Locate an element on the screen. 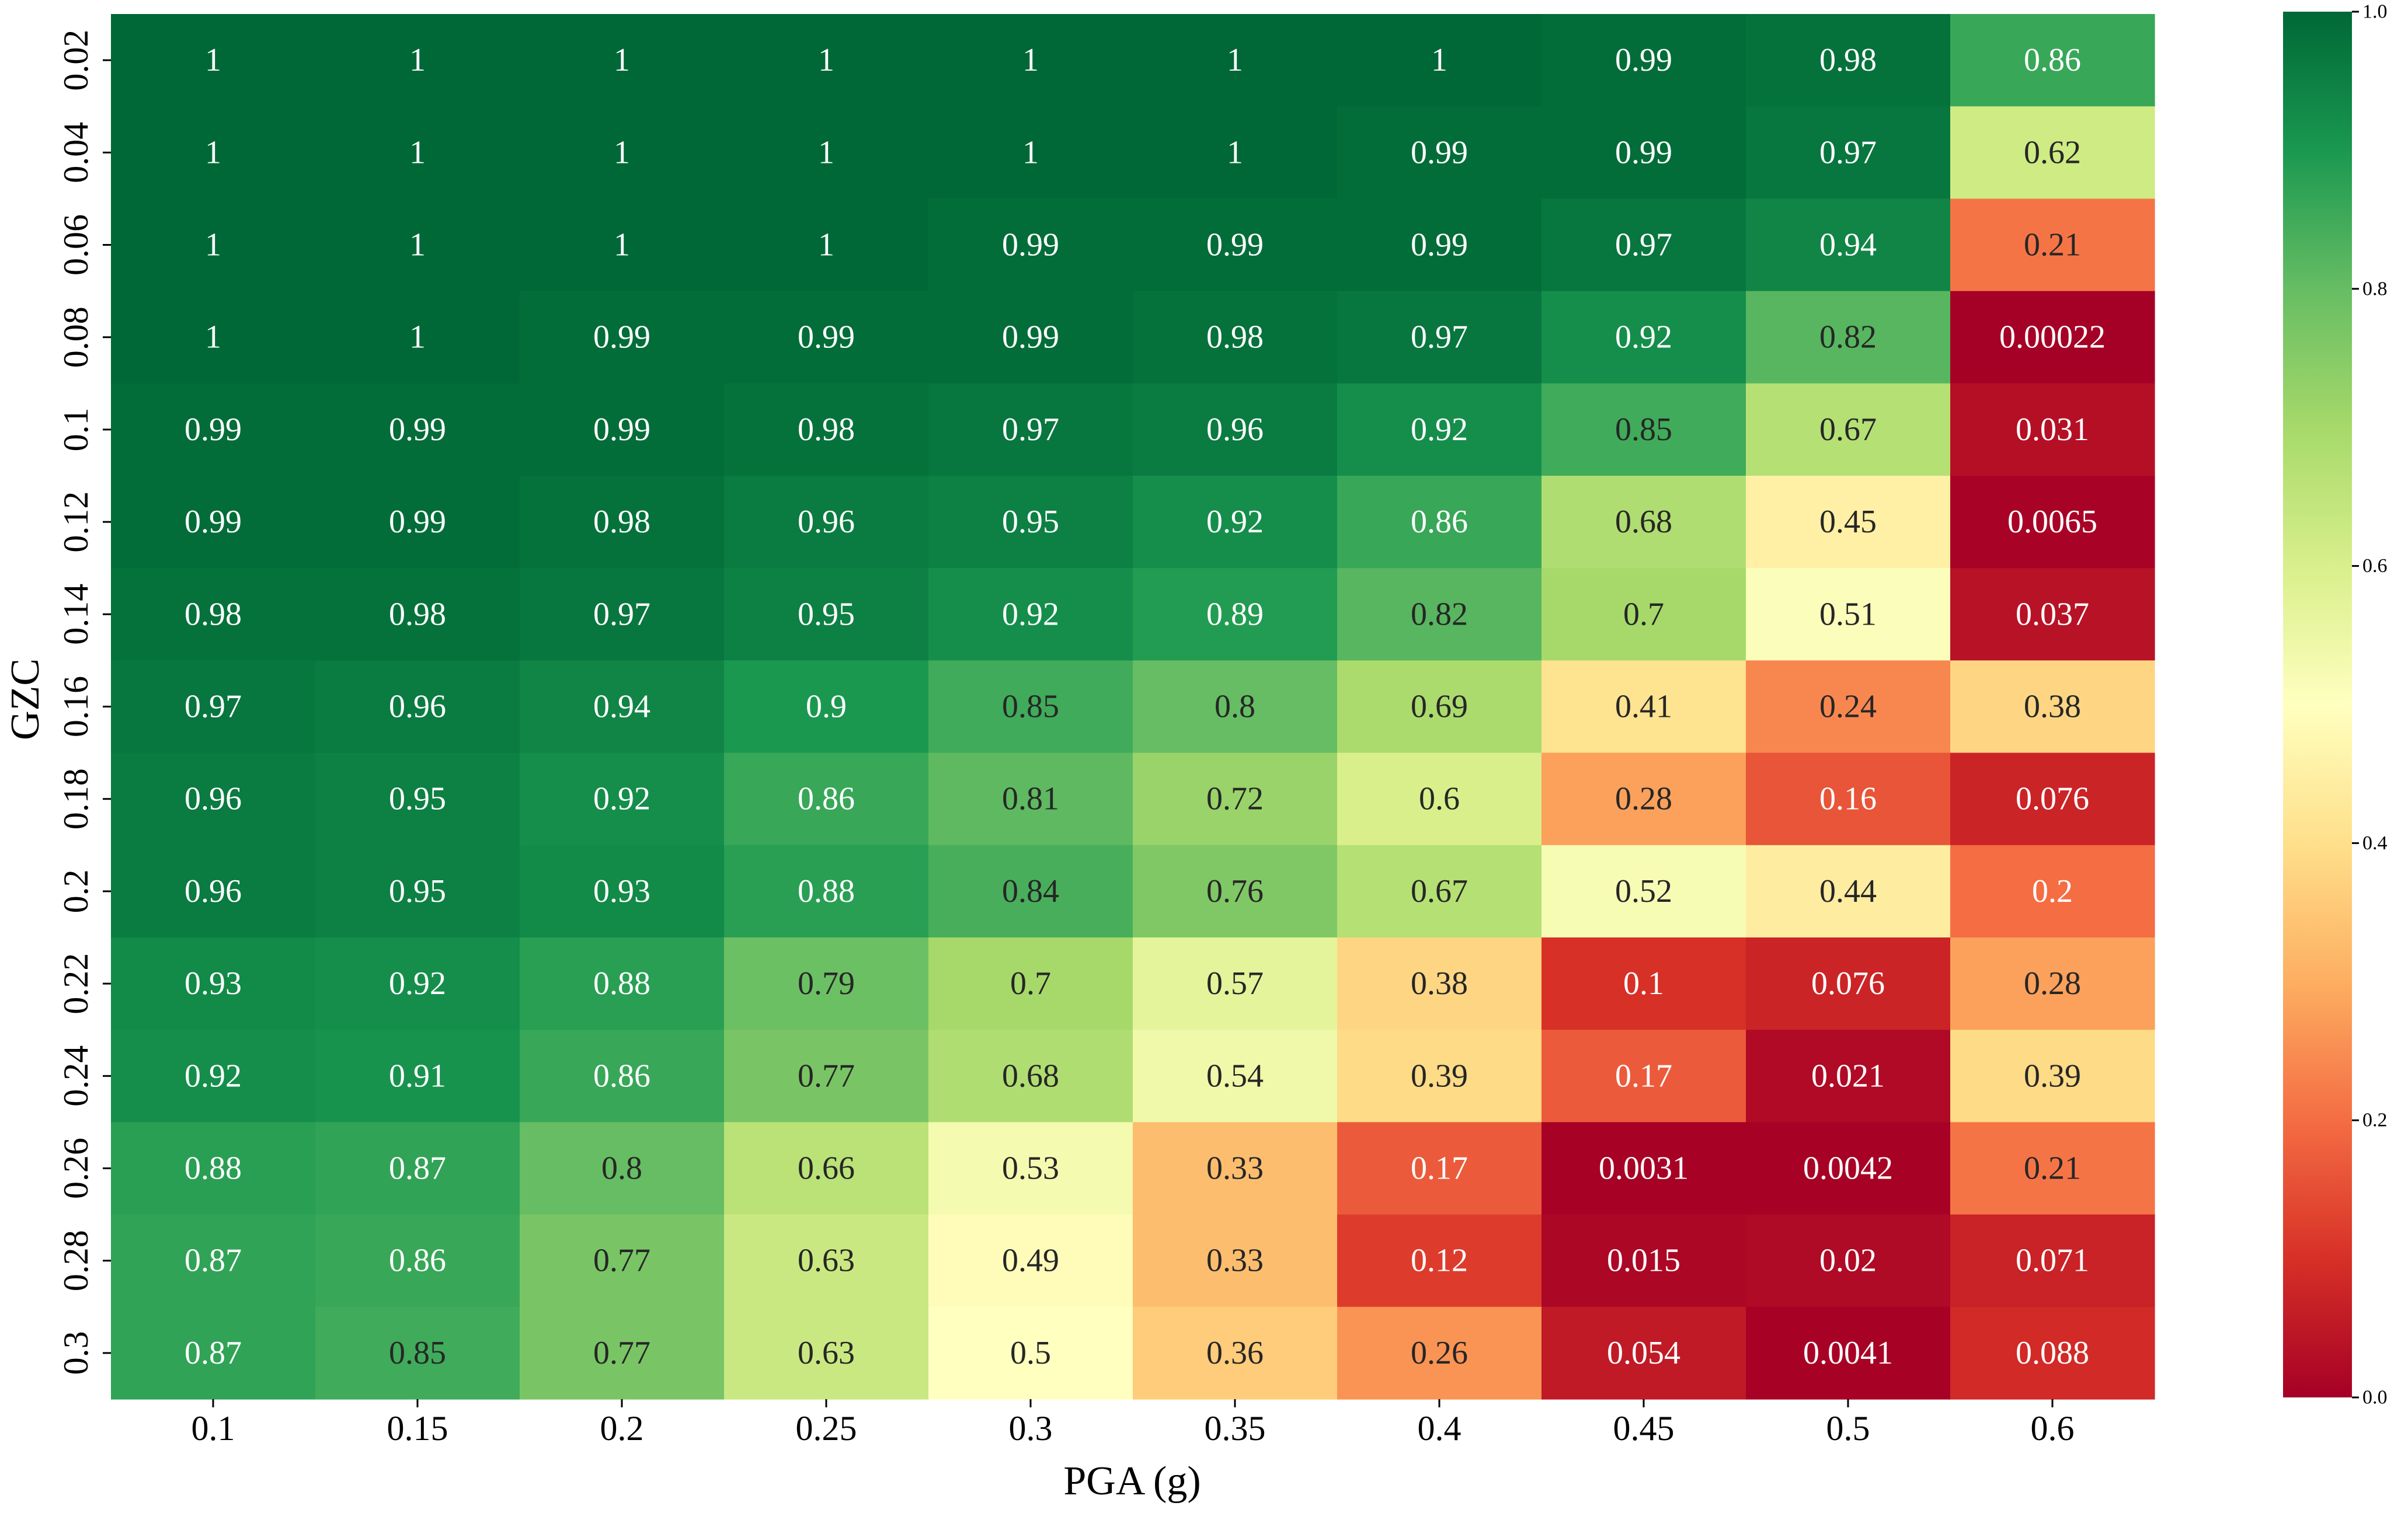 This screenshot has height=1513, width=2408. heatmap-cell-label: 0.94 is located at coordinates (1848, 245).